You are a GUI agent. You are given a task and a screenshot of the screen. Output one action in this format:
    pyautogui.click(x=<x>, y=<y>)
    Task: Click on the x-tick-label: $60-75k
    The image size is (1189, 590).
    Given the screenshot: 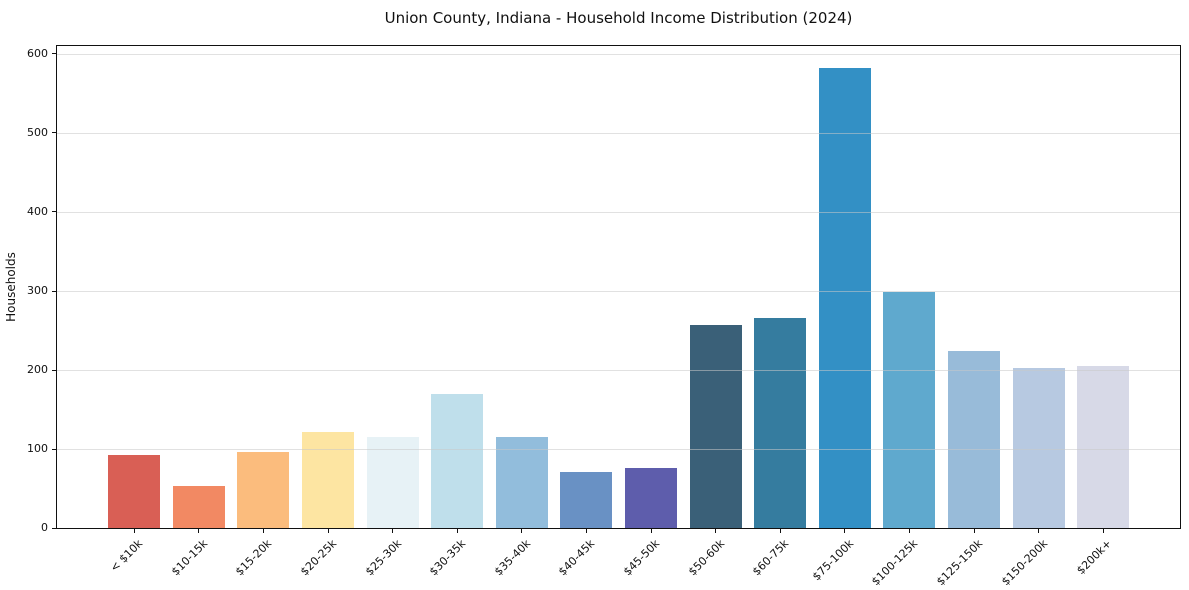 What is the action you would take?
    pyautogui.click(x=771, y=558)
    